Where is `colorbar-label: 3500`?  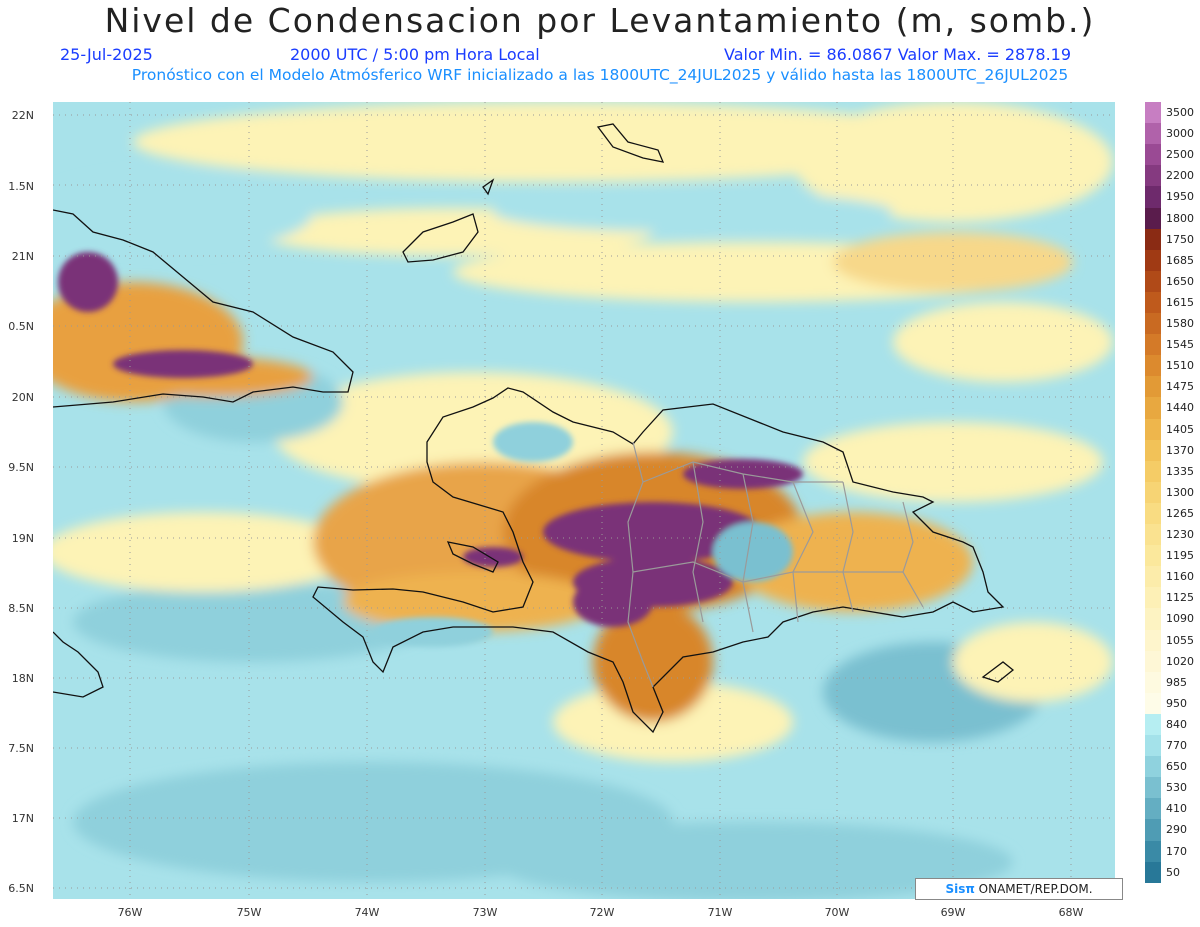
colorbar-label: 3500 is located at coordinates (1180, 112).